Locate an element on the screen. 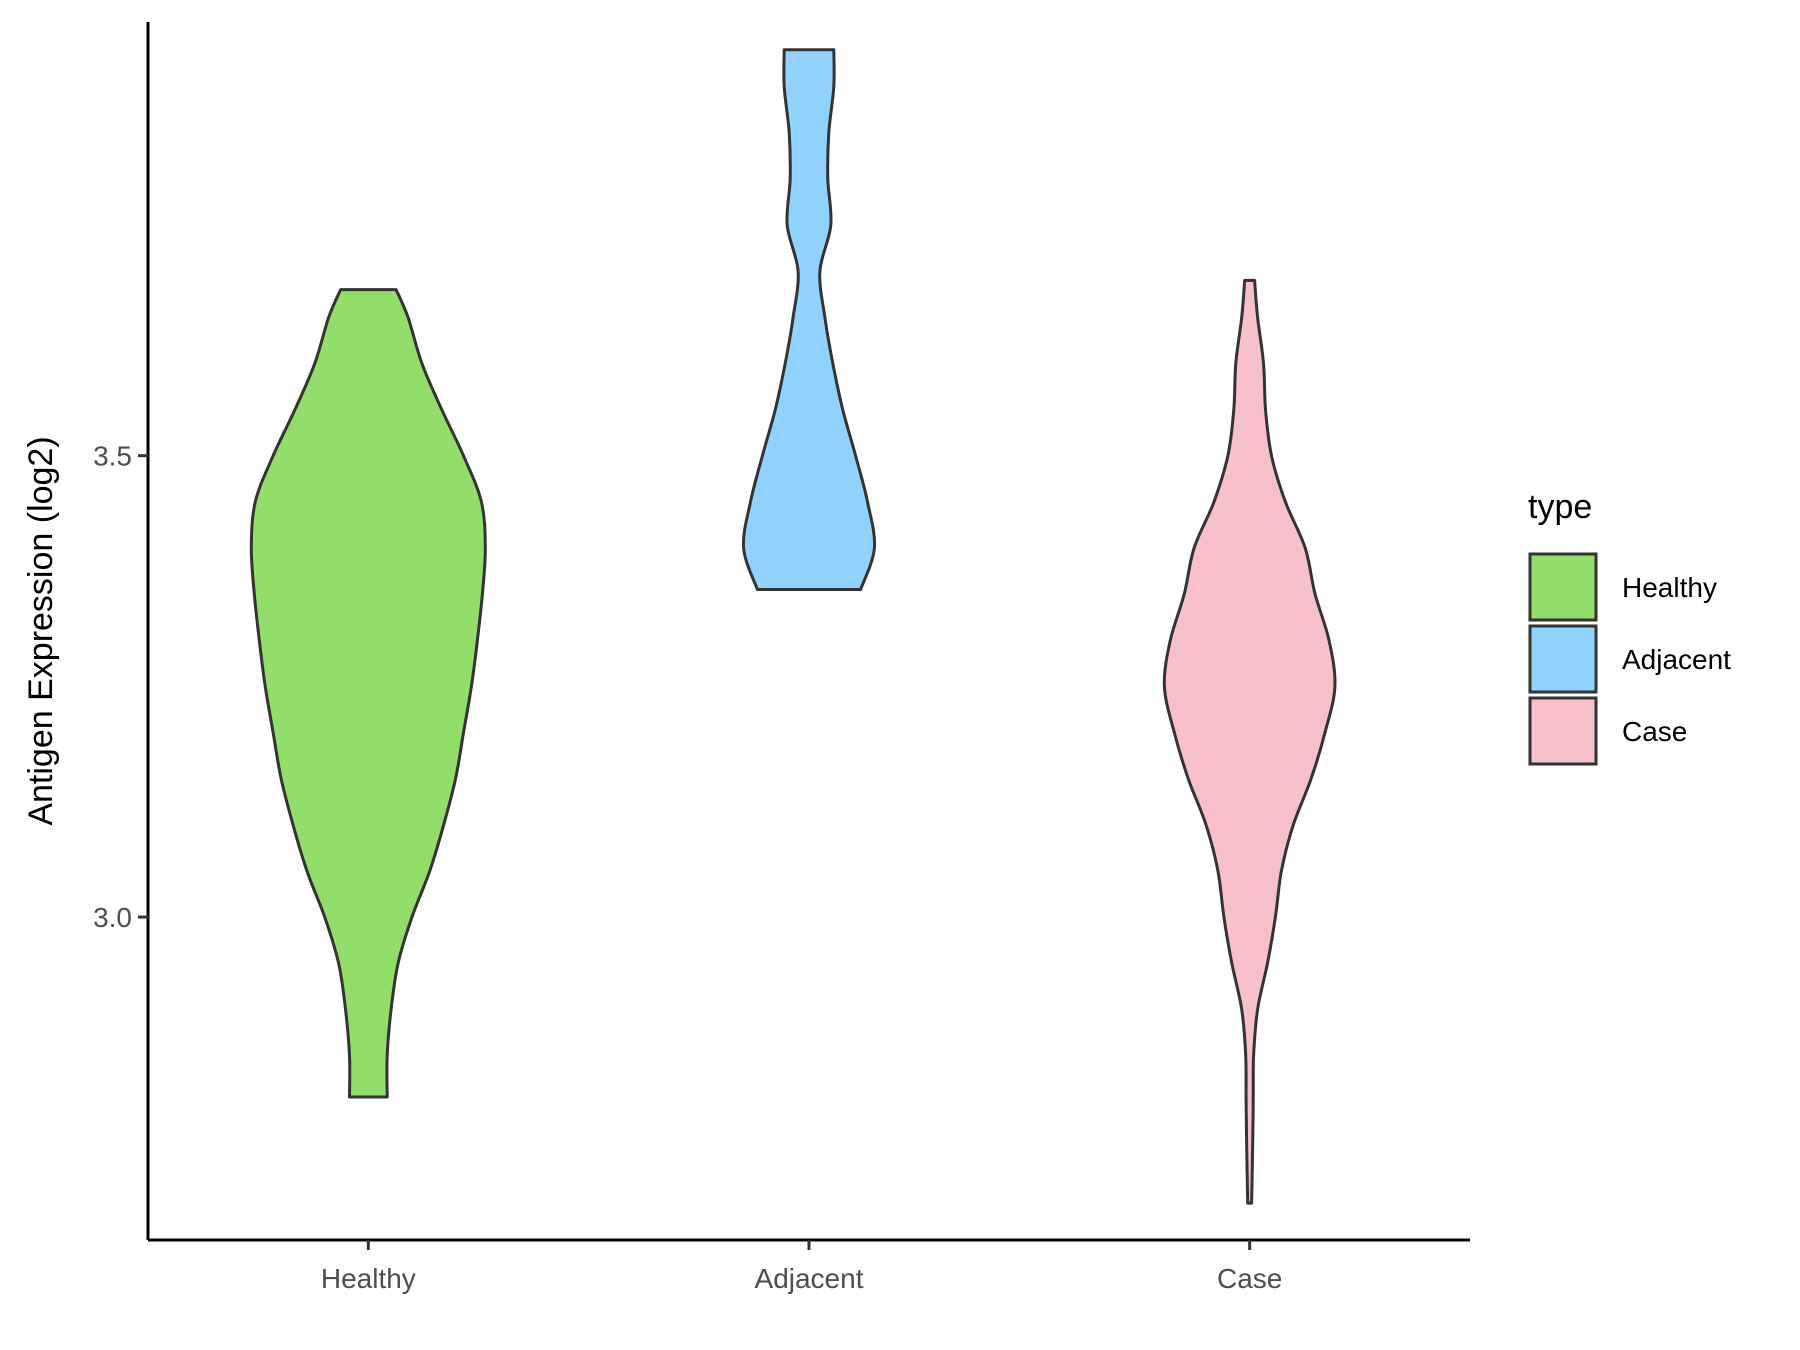  legend-key-case is located at coordinates (1563, 731).